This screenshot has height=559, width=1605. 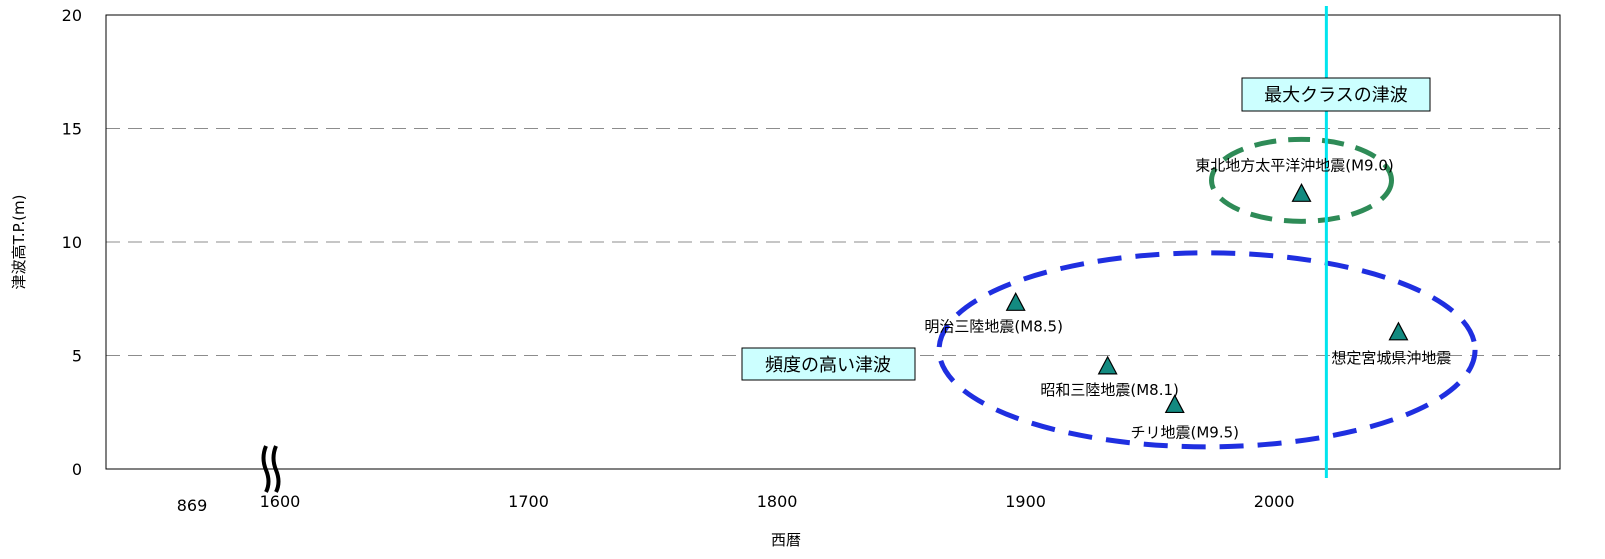 I want to click on callout-max-class-tsunami: 最大クラスの津波, so click(x=1336, y=94).